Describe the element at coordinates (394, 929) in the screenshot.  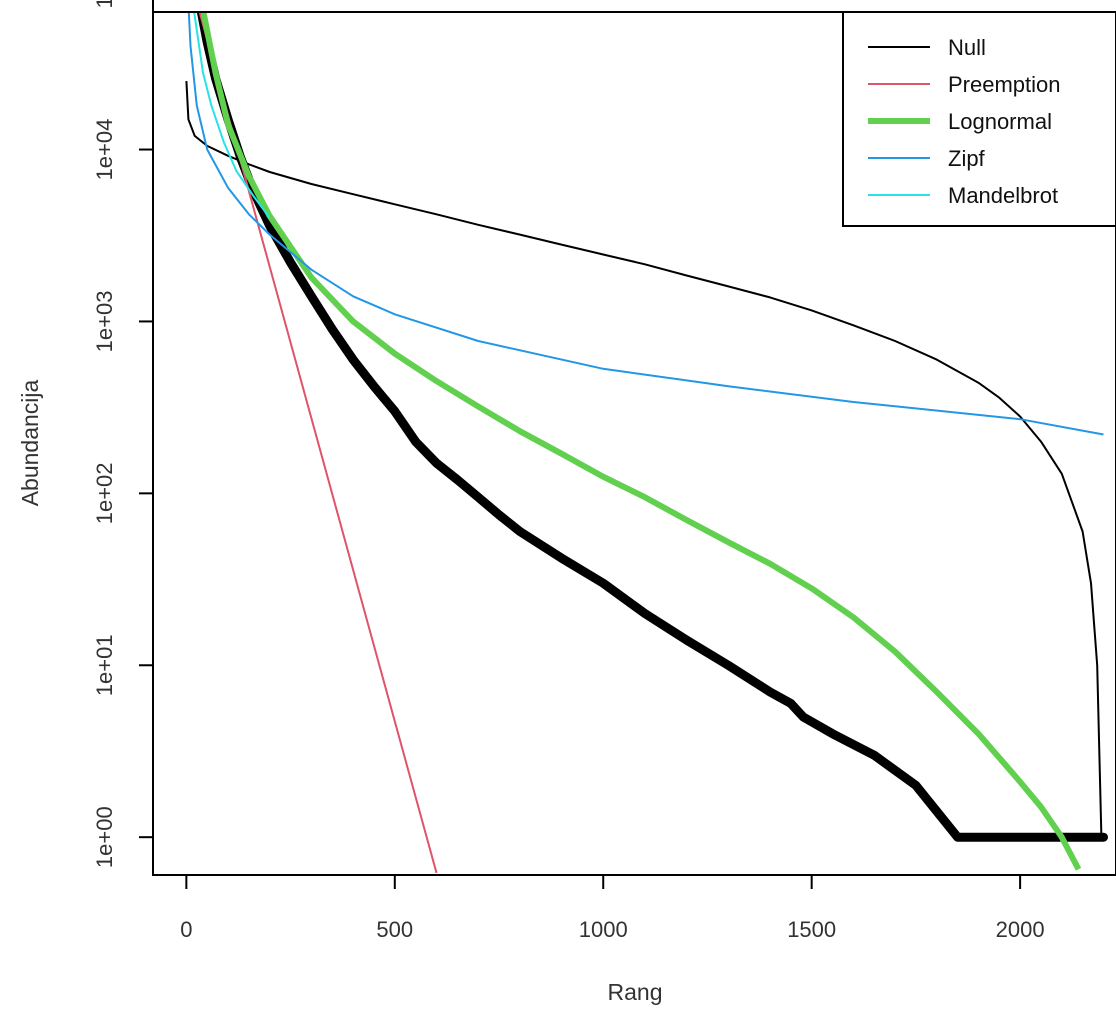
I see `x-tick-label: 500` at that location.